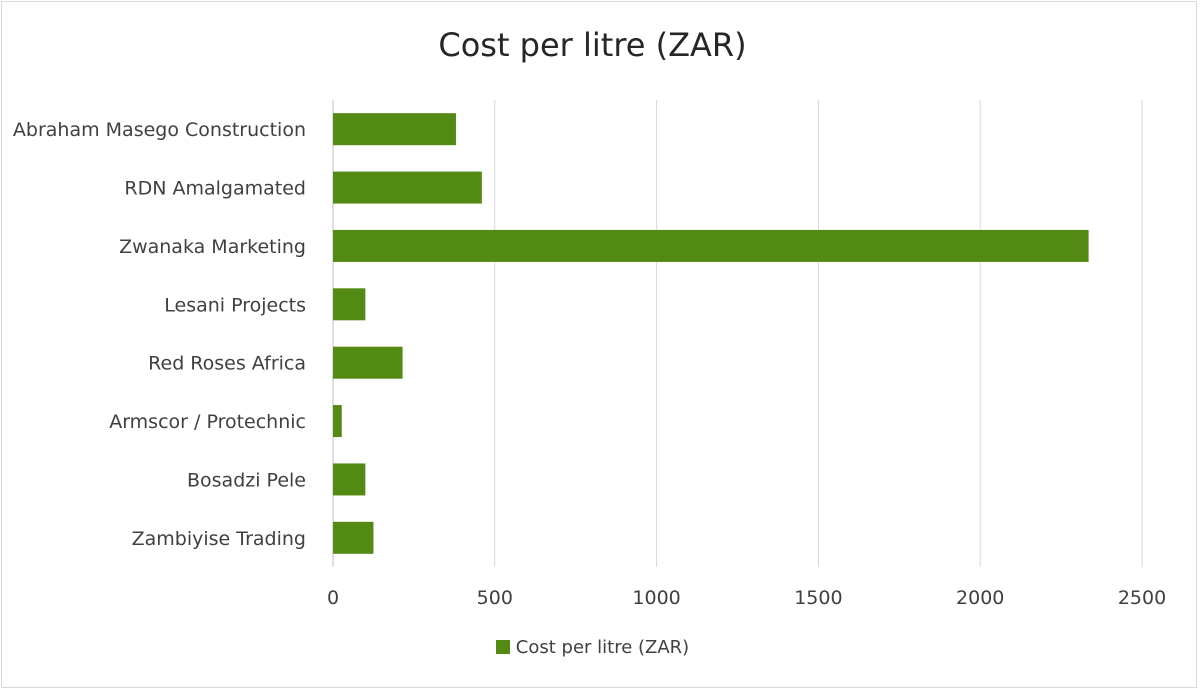 This screenshot has width=1200, height=691. Describe the element at coordinates (495, 598) in the screenshot. I see `x-tick-label: 500` at that location.